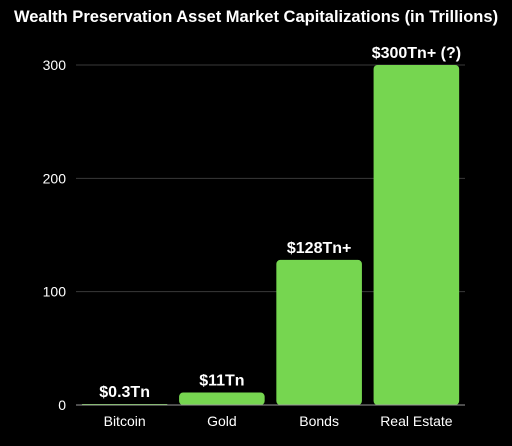 The width and height of the screenshot is (512, 446). What do you see at coordinates (55, 292) in the screenshot?
I see `y-tick-label: 100` at bounding box center [55, 292].